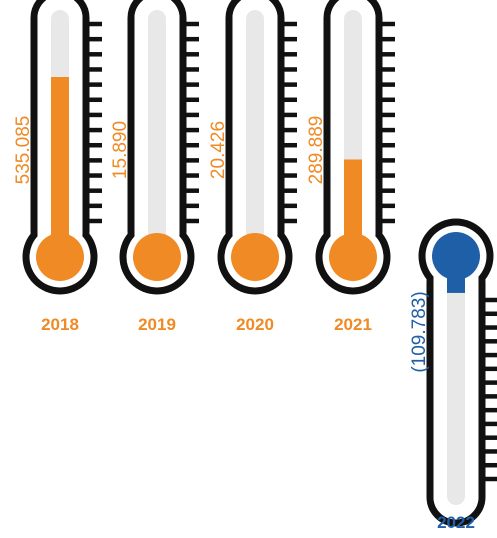  I want to click on category-label-2021: 2021, so click(353, 324).